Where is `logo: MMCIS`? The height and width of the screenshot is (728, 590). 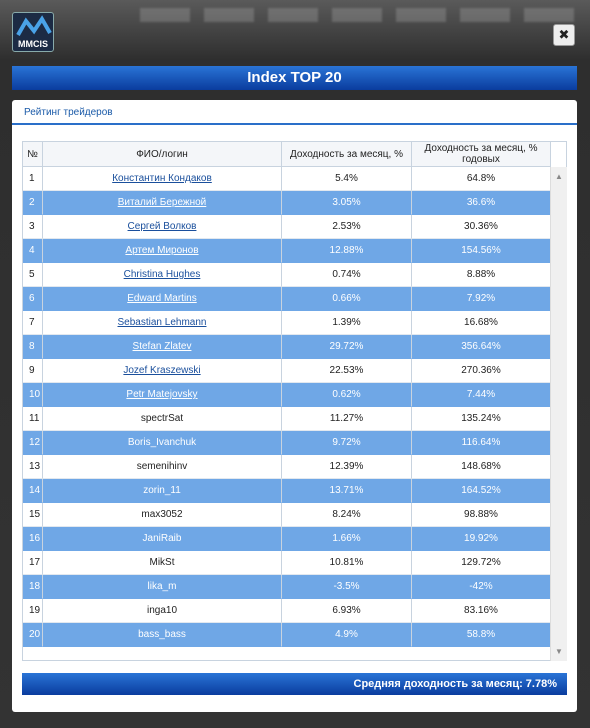
logo: MMCIS is located at coordinates (33, 32).